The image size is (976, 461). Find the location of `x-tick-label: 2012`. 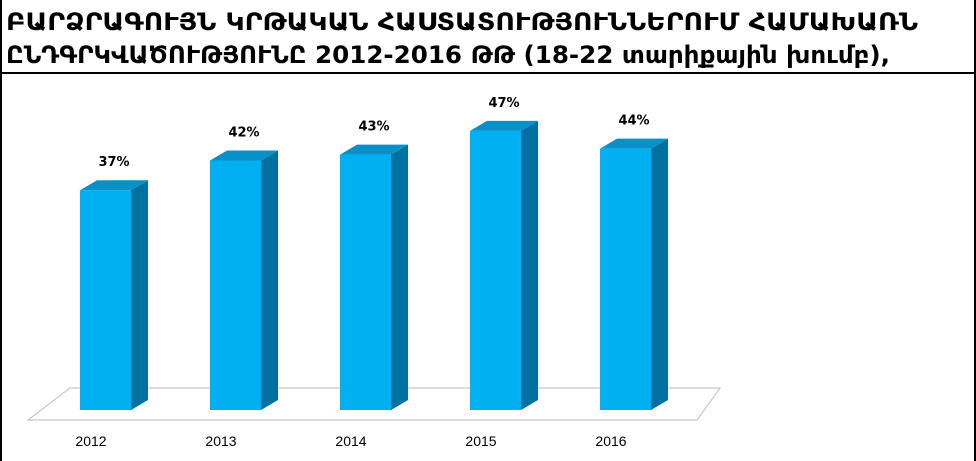

x-tick-label: 2012 is located at coordinates (90, 441).